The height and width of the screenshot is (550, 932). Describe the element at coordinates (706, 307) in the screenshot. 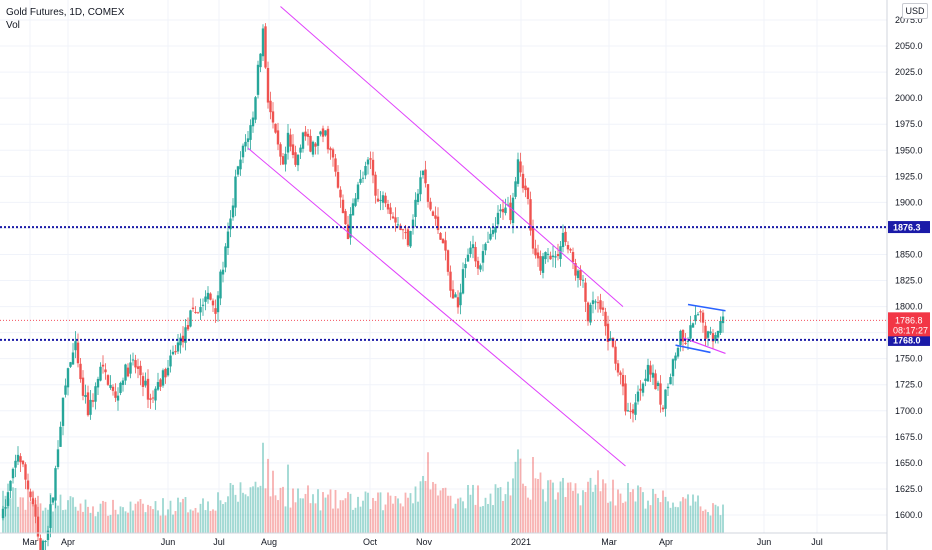

I see `triangle-upper-line` at that location.